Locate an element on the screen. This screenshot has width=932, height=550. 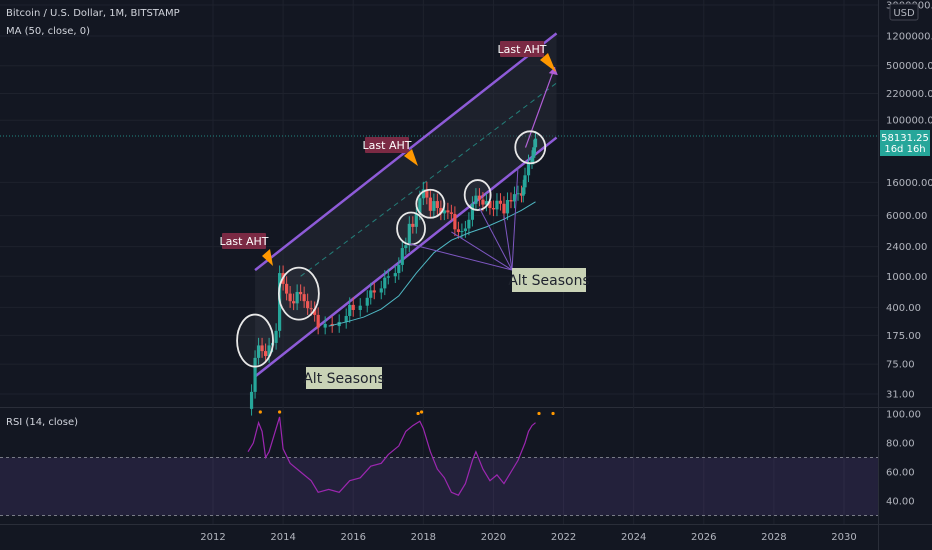
x-tick-label: 2024 is located at coordinates (633, 537).